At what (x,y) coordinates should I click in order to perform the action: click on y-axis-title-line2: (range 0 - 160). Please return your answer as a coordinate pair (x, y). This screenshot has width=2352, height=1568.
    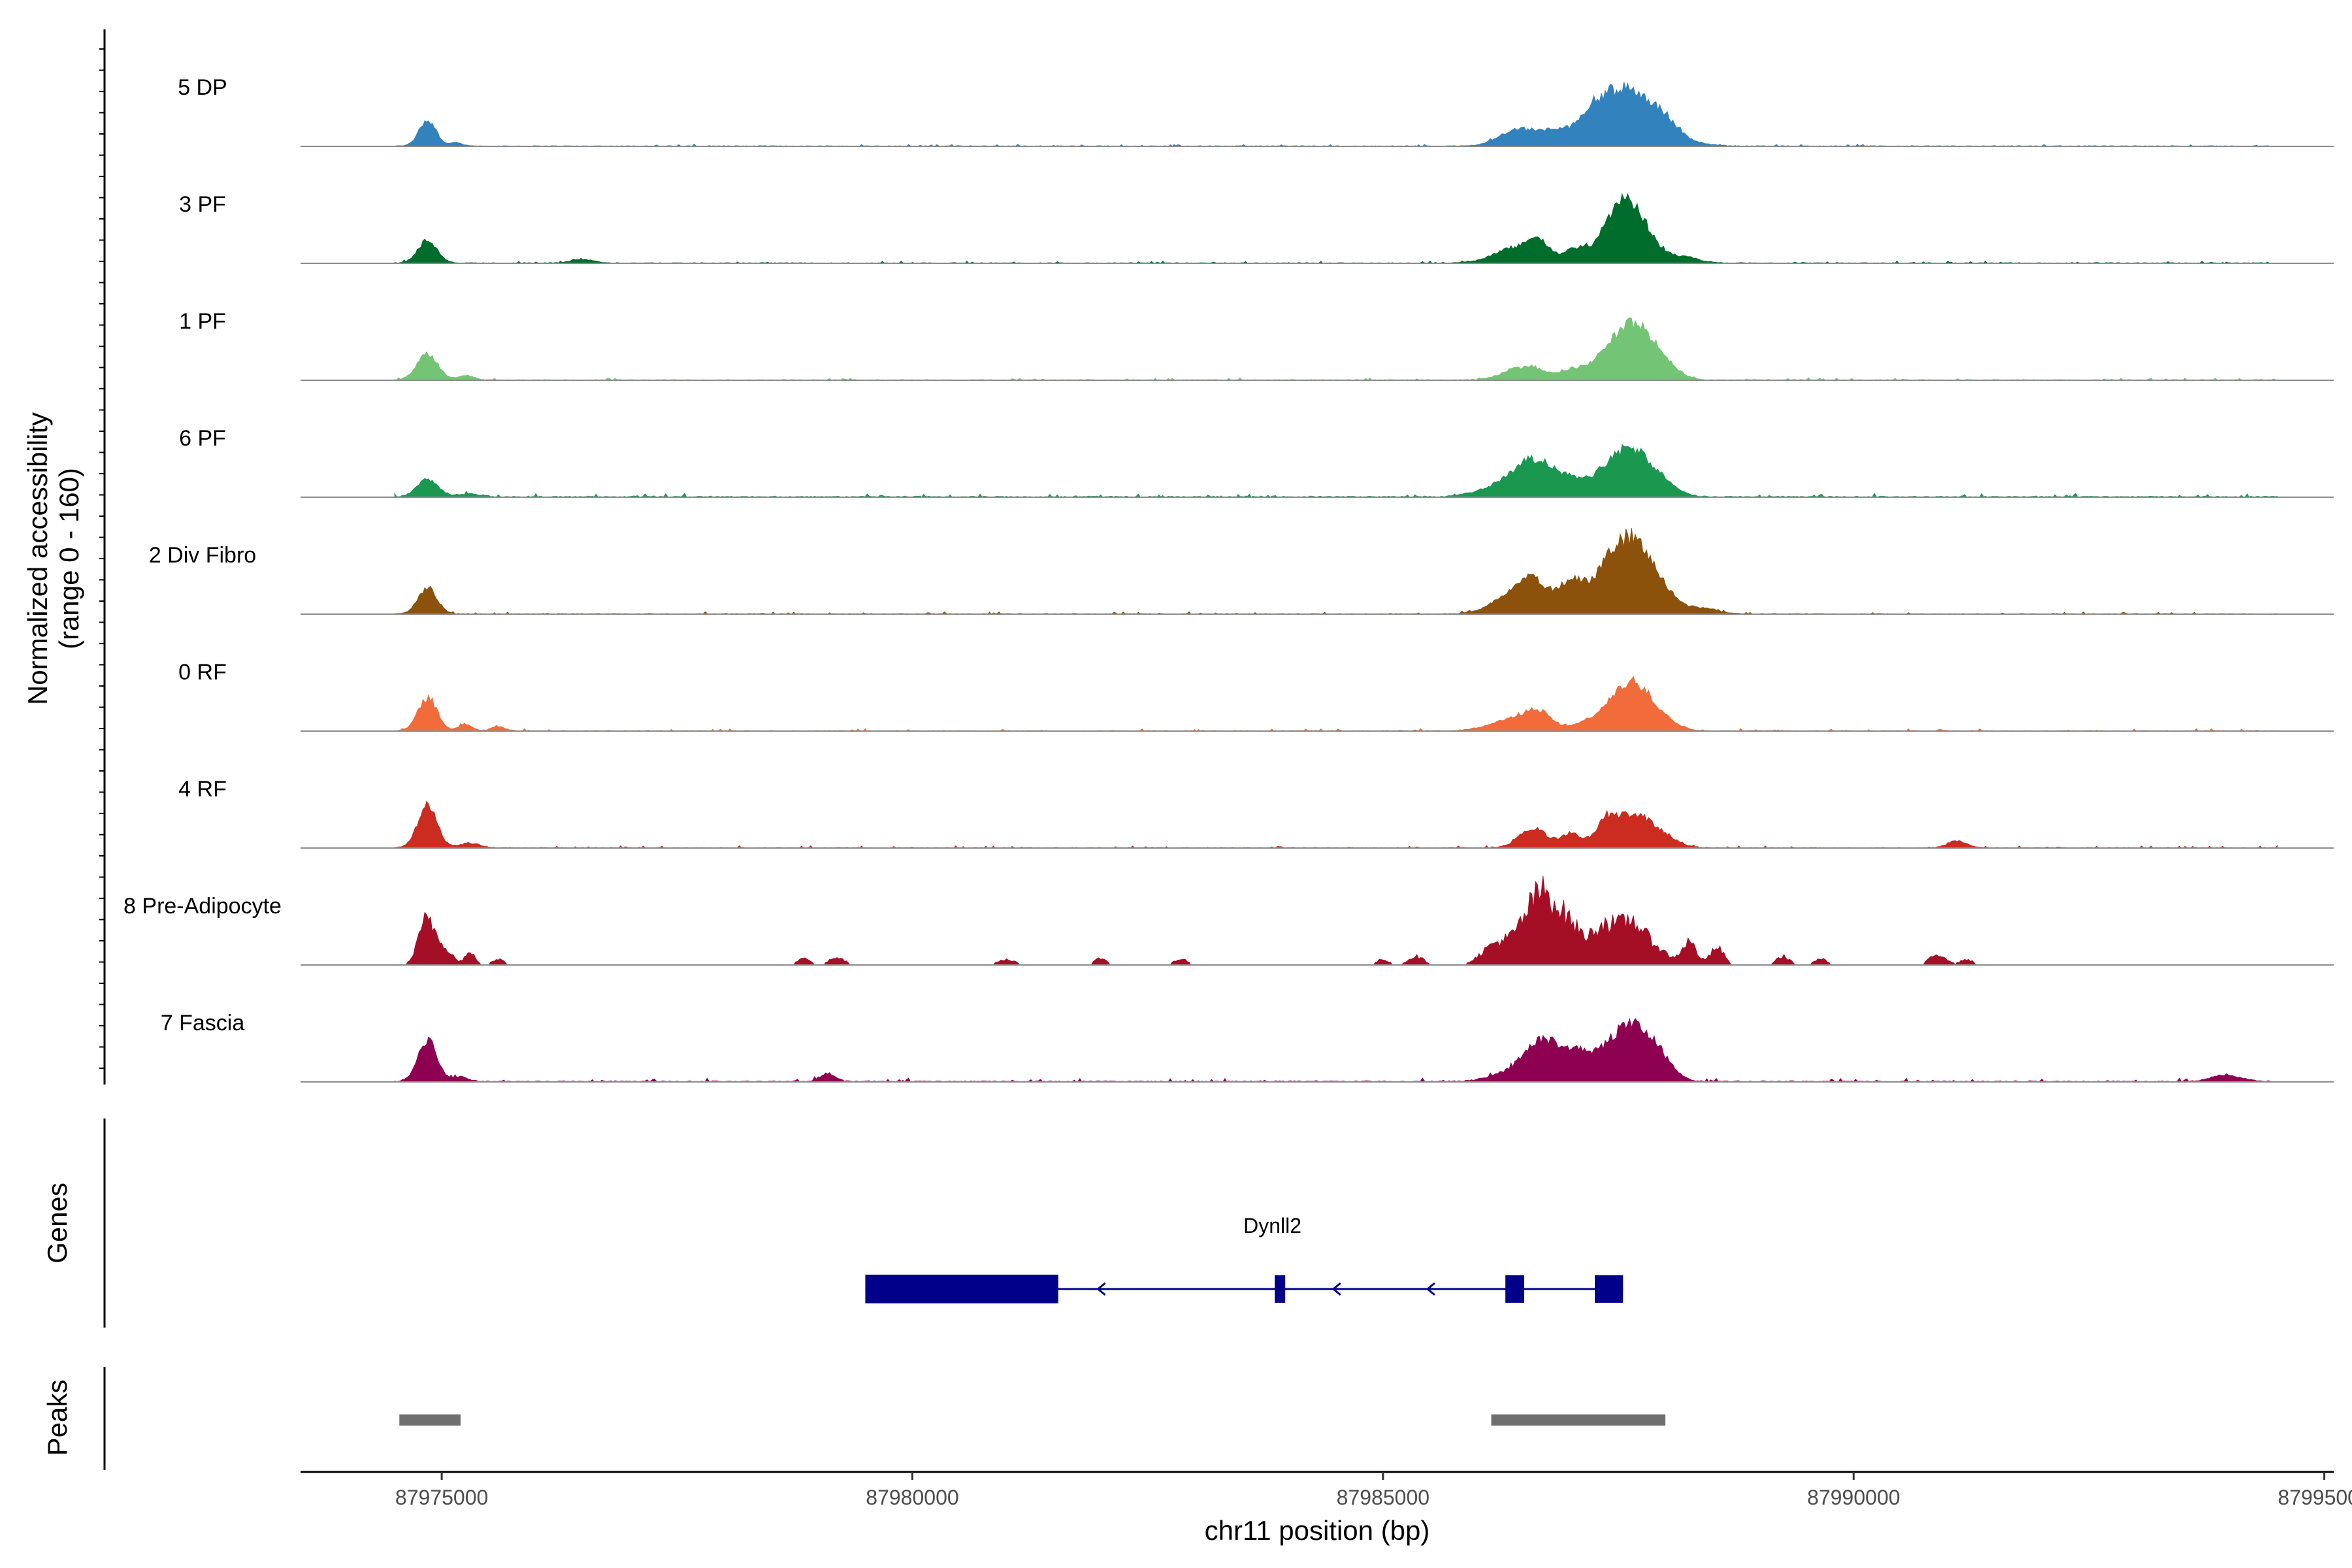
    Looking at the image, I should click on (69, 558).